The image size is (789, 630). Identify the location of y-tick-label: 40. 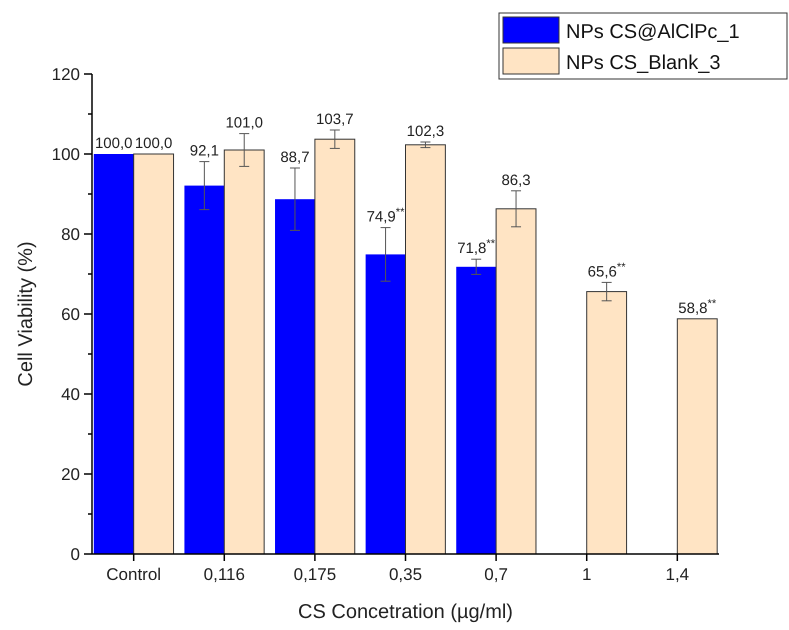
(70, 394).